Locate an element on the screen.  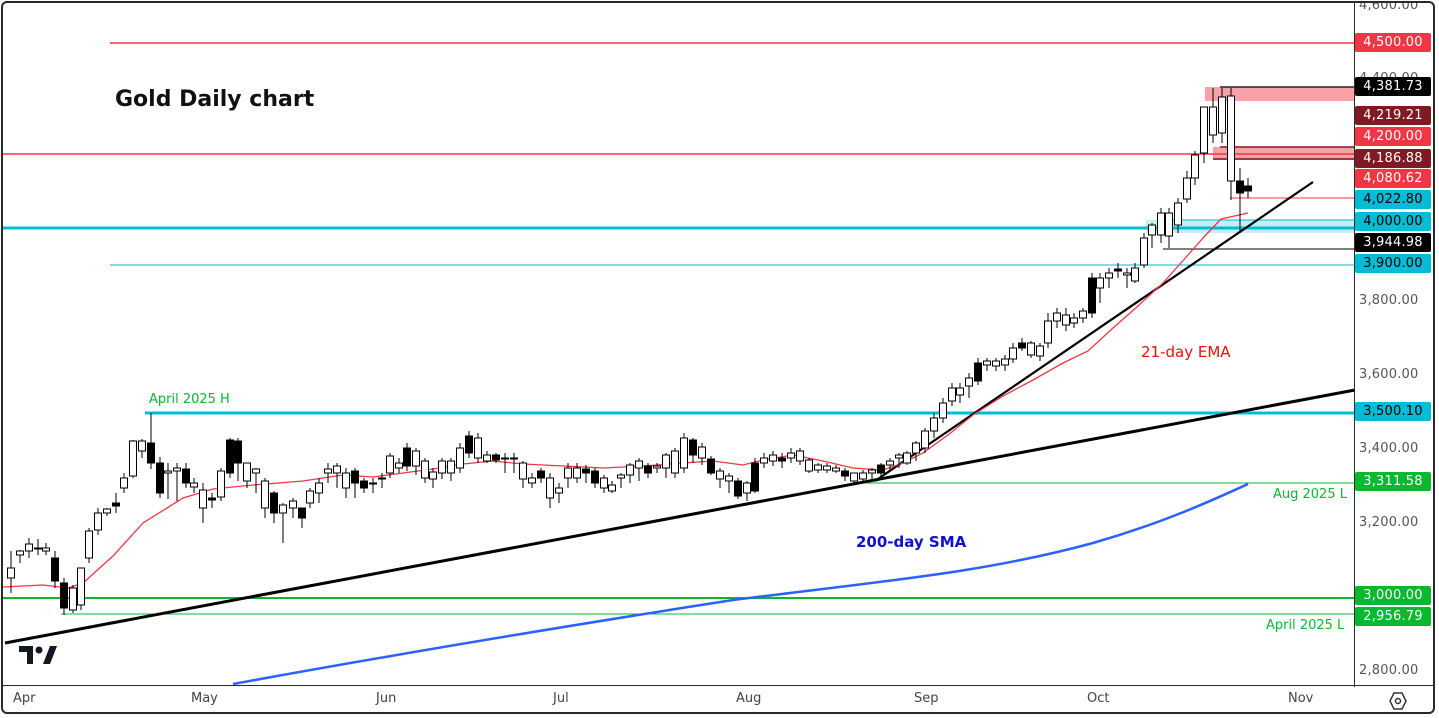
tradingview-logo-icon is located at coordinates (38, 656).